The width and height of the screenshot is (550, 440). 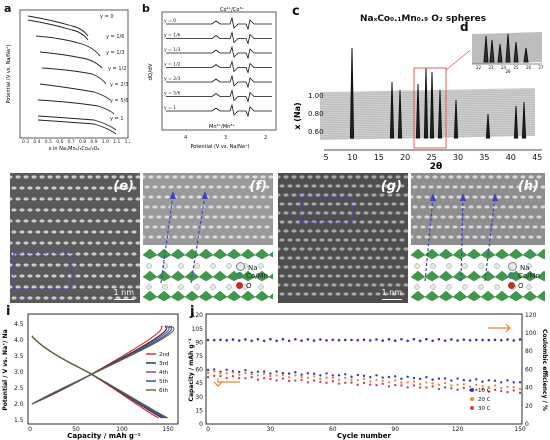 What do you see at coordinates (168, 429) in the screenshot?
I see `panel-i-xtick: 150` at bounding box center [168, 429].